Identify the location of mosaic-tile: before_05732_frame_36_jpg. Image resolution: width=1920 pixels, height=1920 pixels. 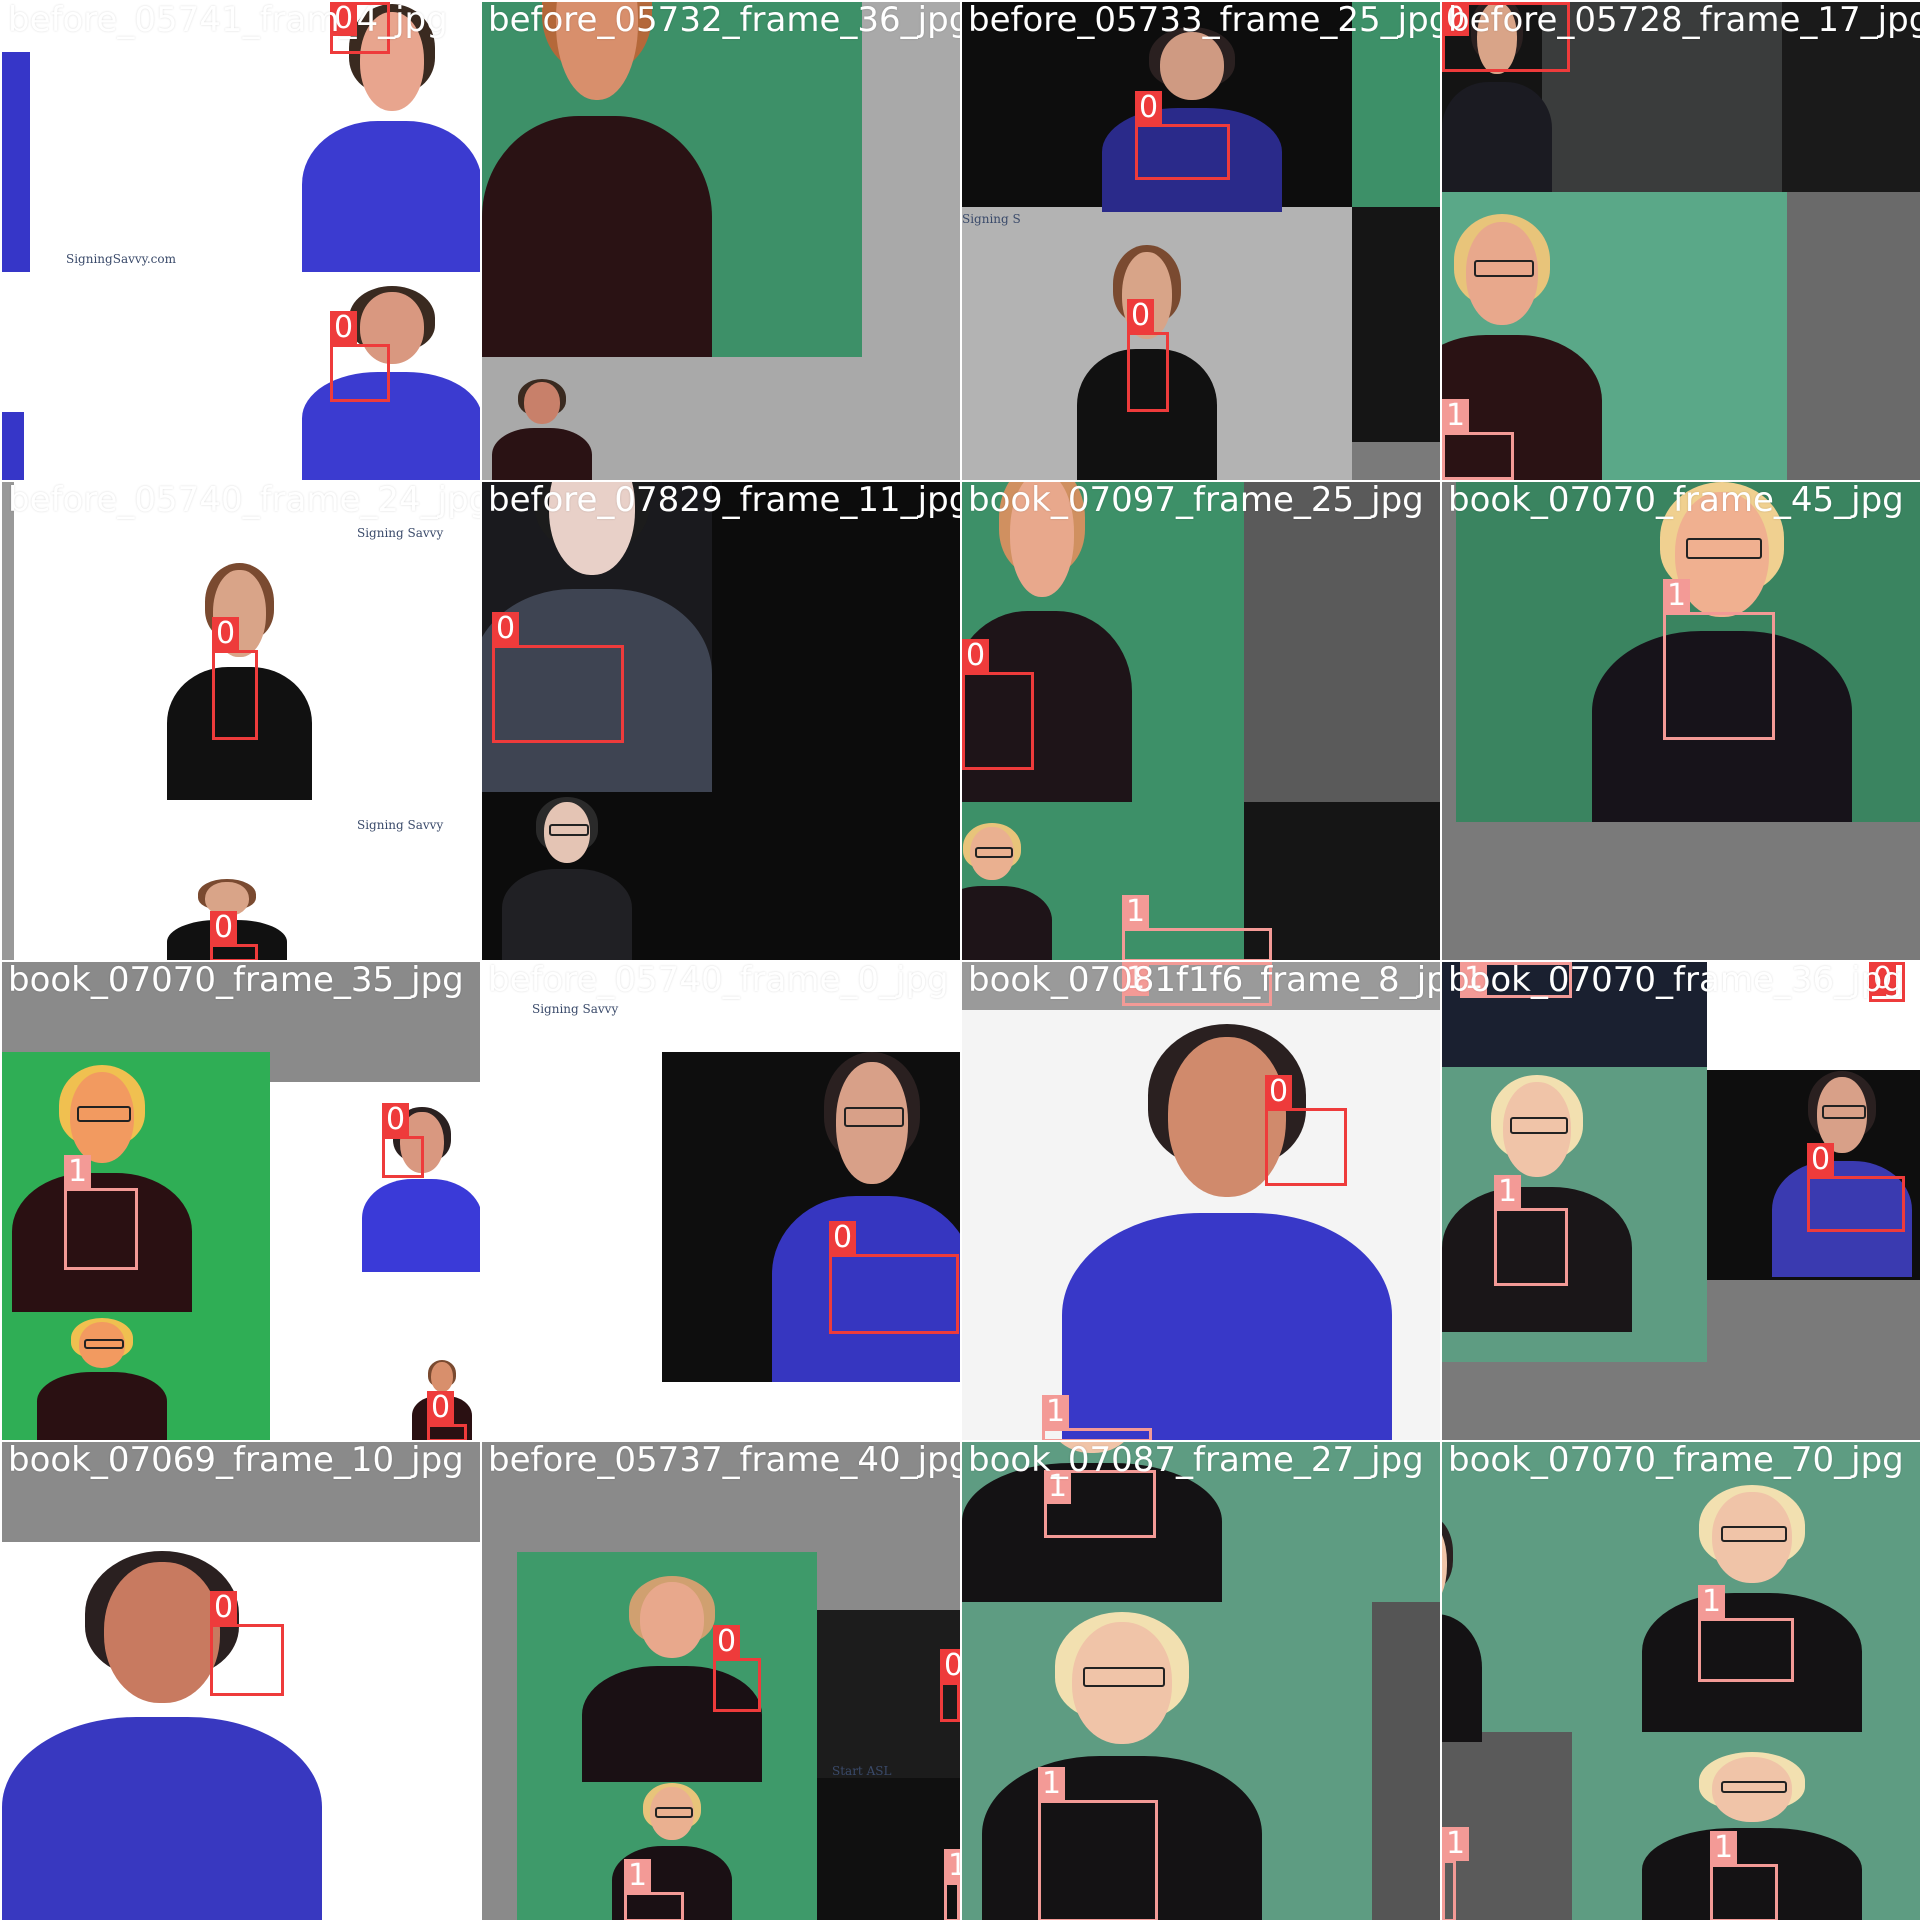
(721, 241).